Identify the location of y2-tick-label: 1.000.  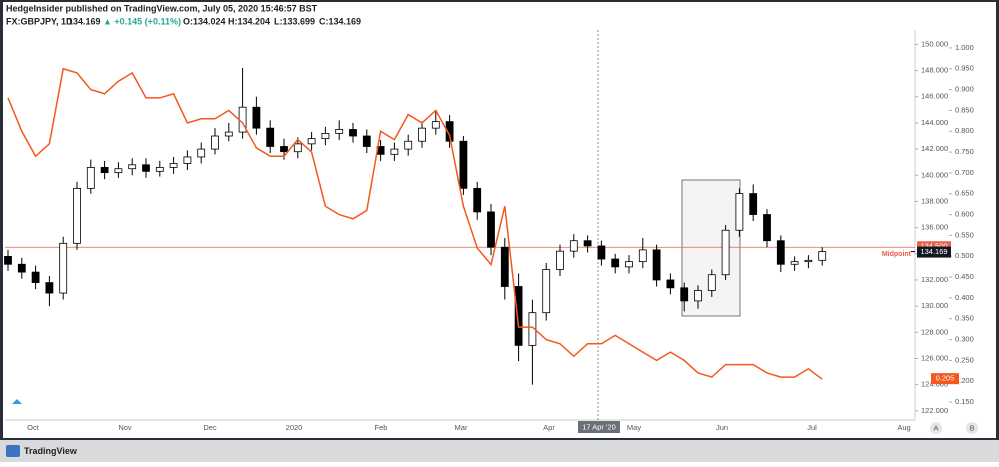
(964, 47).